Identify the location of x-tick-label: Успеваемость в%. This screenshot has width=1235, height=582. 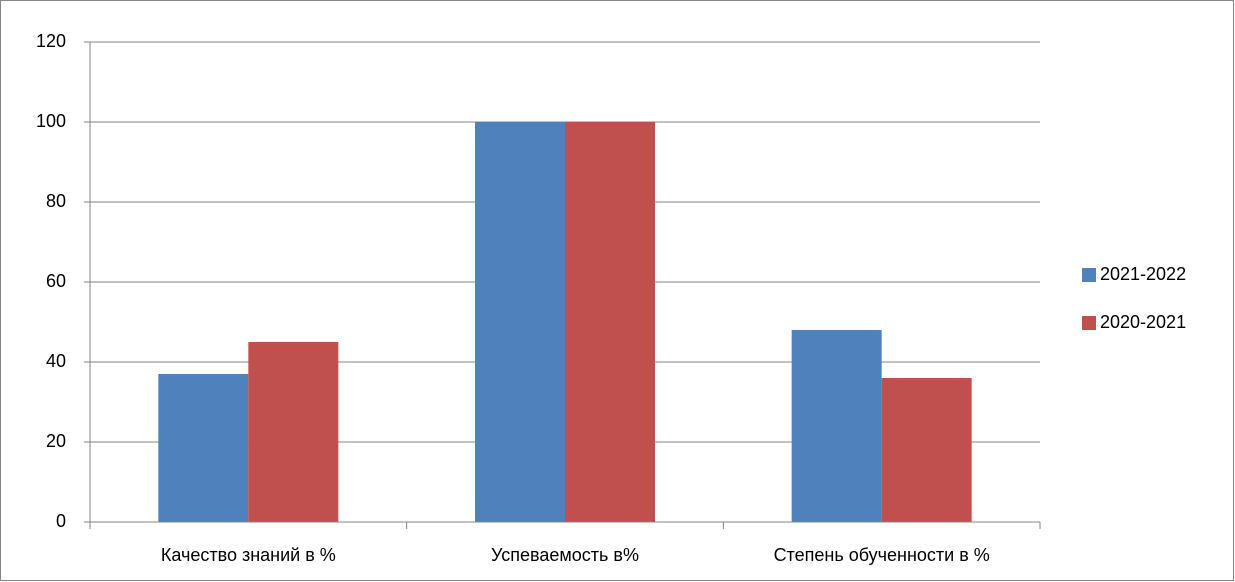
(565, 555).